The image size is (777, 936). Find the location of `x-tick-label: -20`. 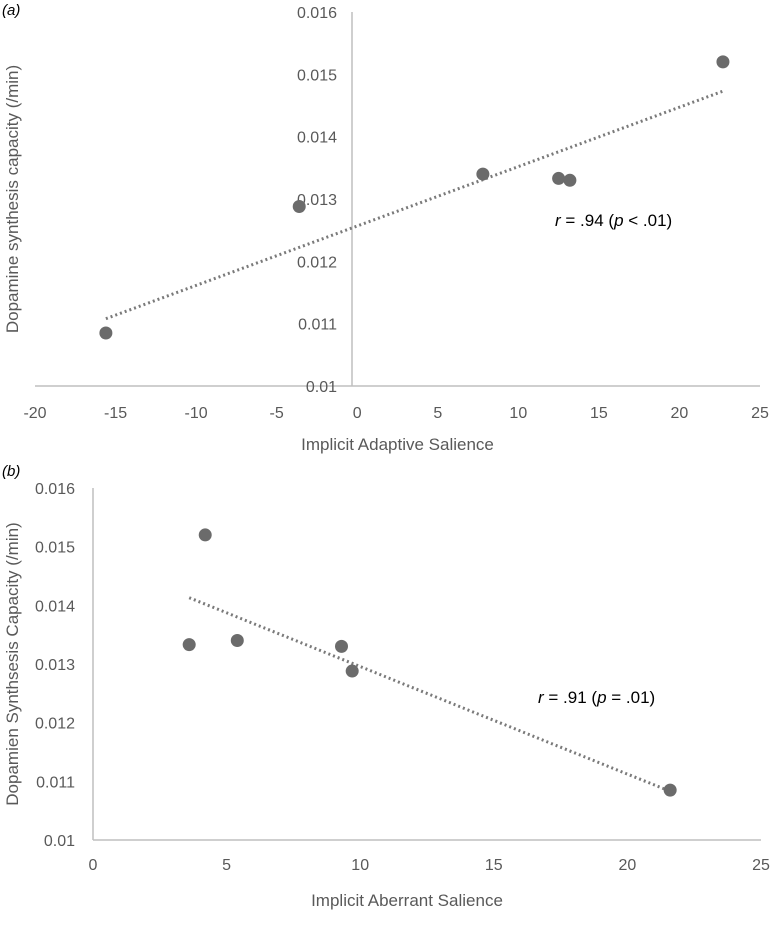

x-tick-label: -20 is located at coordinates (34, 413).